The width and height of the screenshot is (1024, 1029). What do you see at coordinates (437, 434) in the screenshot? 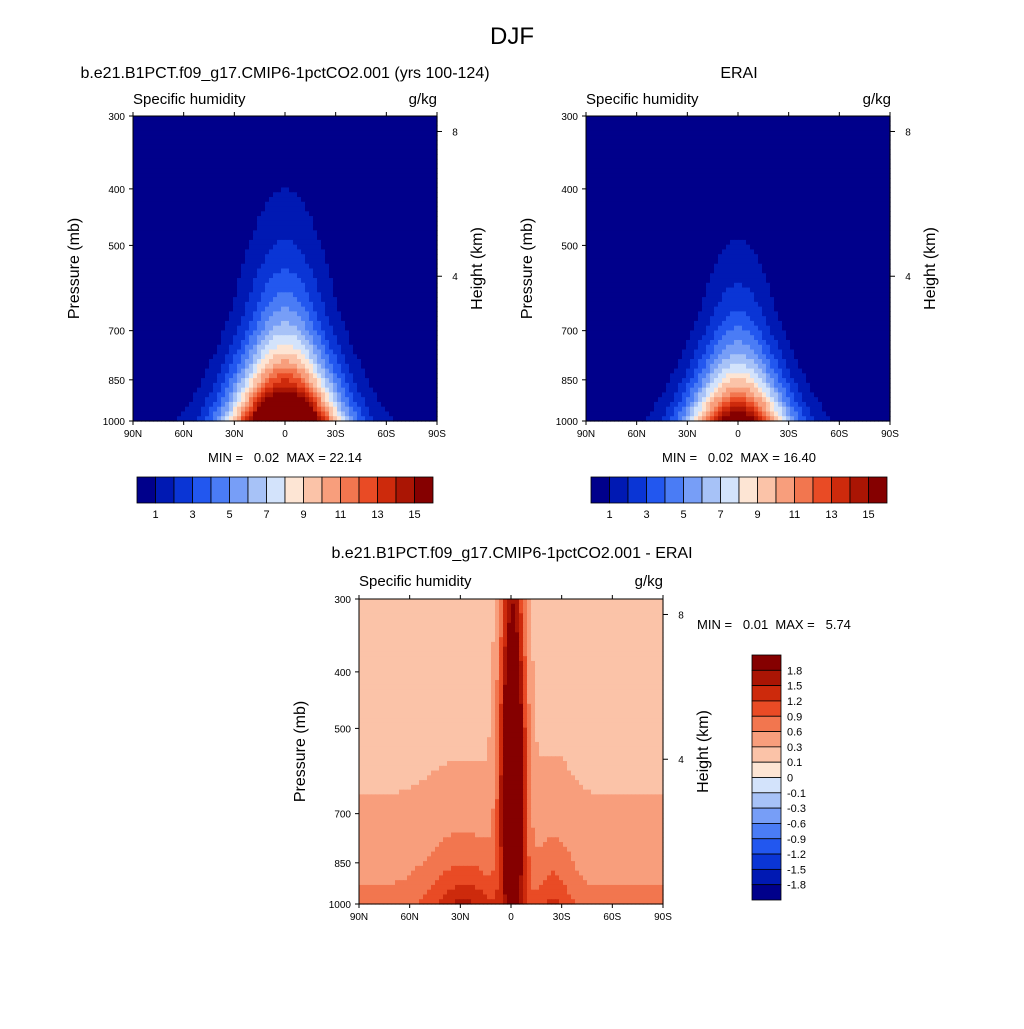
I see `x-tick-label: 90S` at bounding box center [437, 434].